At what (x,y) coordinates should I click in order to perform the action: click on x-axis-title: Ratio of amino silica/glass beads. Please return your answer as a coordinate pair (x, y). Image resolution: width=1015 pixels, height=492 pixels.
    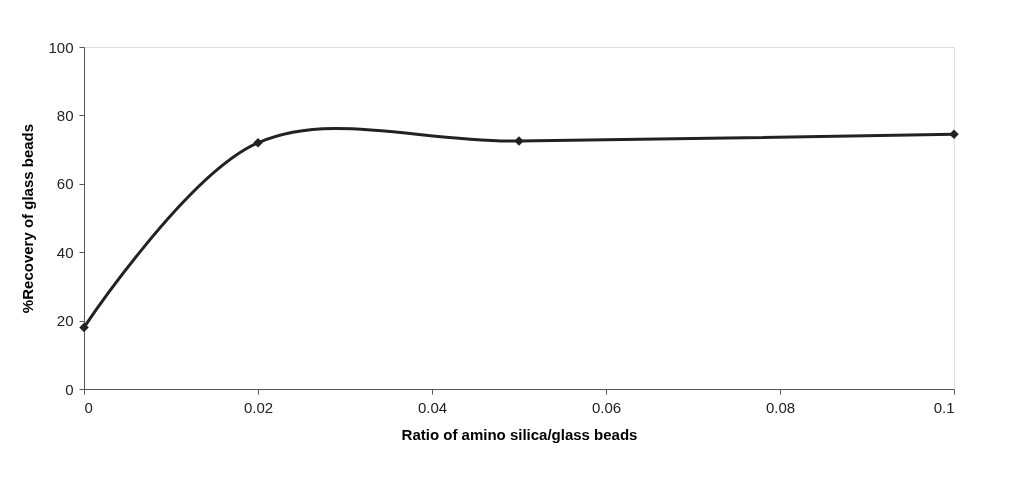
    Looking at the image, I should click on (519, 434).